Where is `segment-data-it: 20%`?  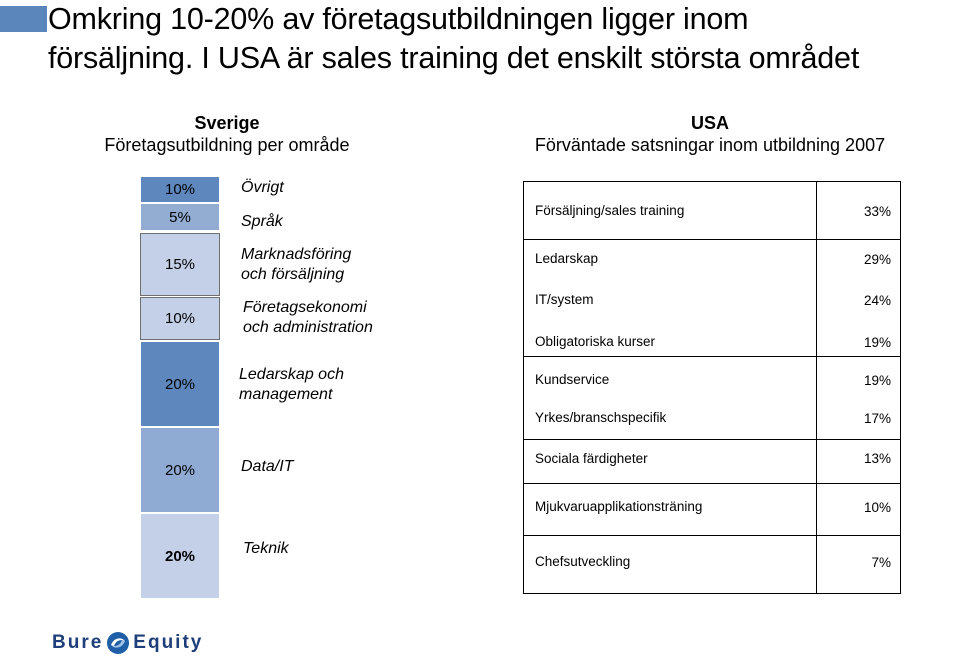 segment-data-it: 20% is located at coordinates (180, 470).